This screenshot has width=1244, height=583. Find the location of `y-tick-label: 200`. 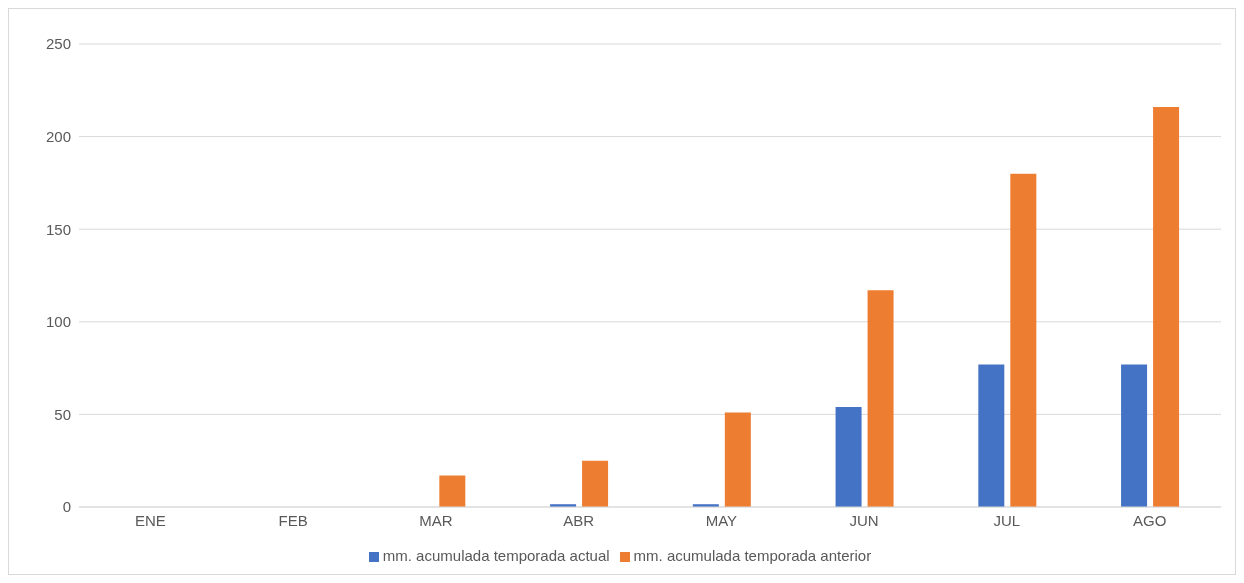

y-tick-label: 200 is located at coordinates (58, 136).